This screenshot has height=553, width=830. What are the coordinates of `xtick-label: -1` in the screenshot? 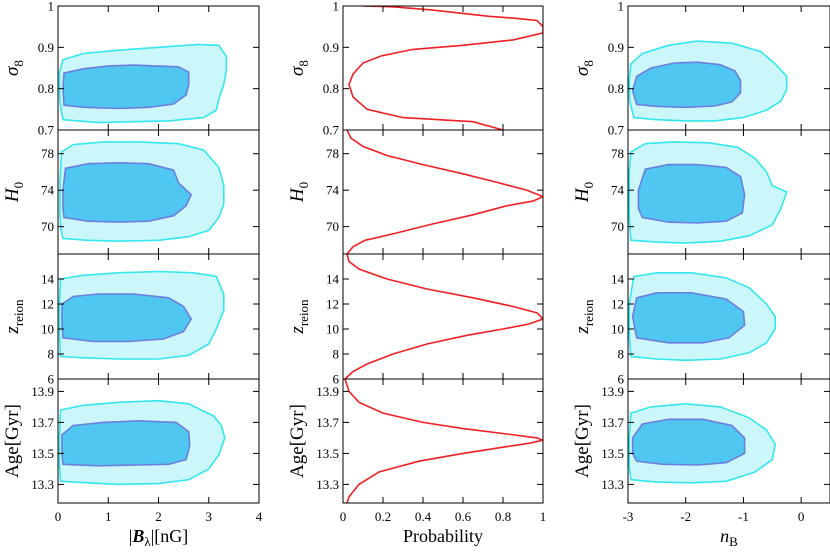 It's located at (743, 516).